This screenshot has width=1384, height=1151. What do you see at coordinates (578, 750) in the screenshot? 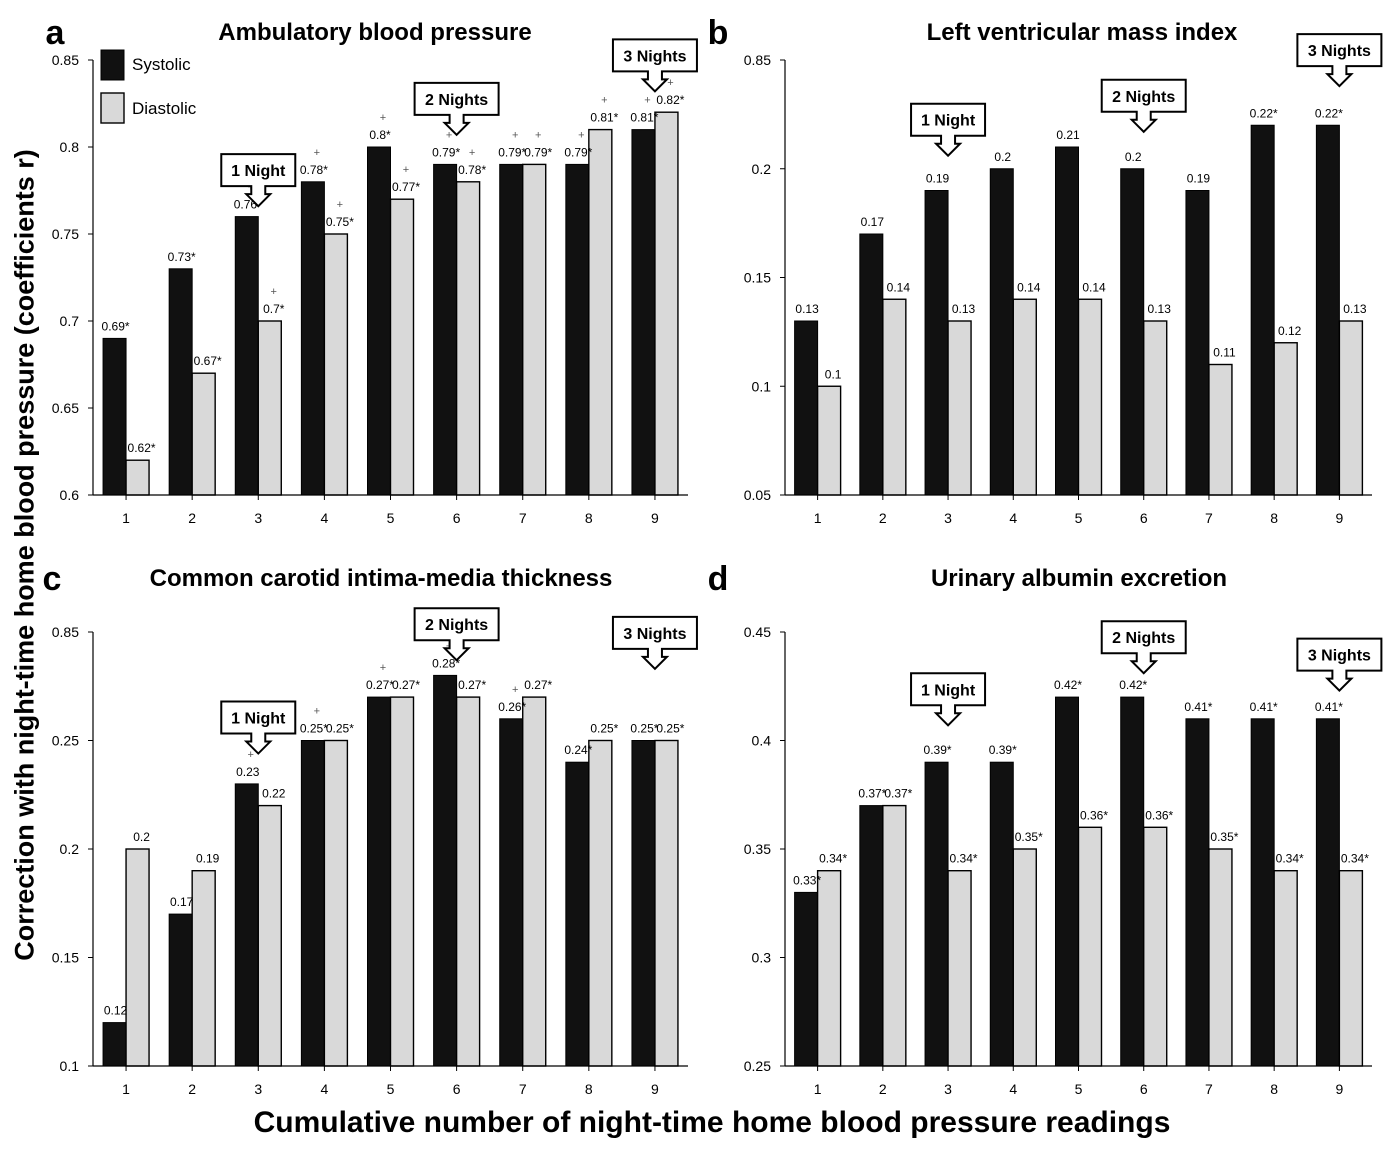
I see `panel-c-label-systolic: 0.24*` at bounding box center [578, 750].